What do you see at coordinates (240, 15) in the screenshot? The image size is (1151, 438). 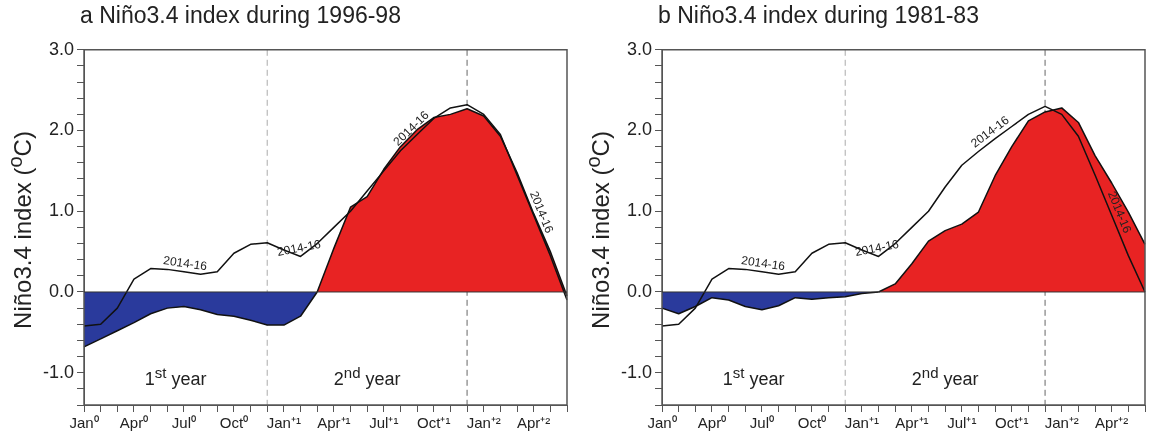 I see `chart-title: a Niño3.4 index during 1996-98` at bounding box center [240, 15].